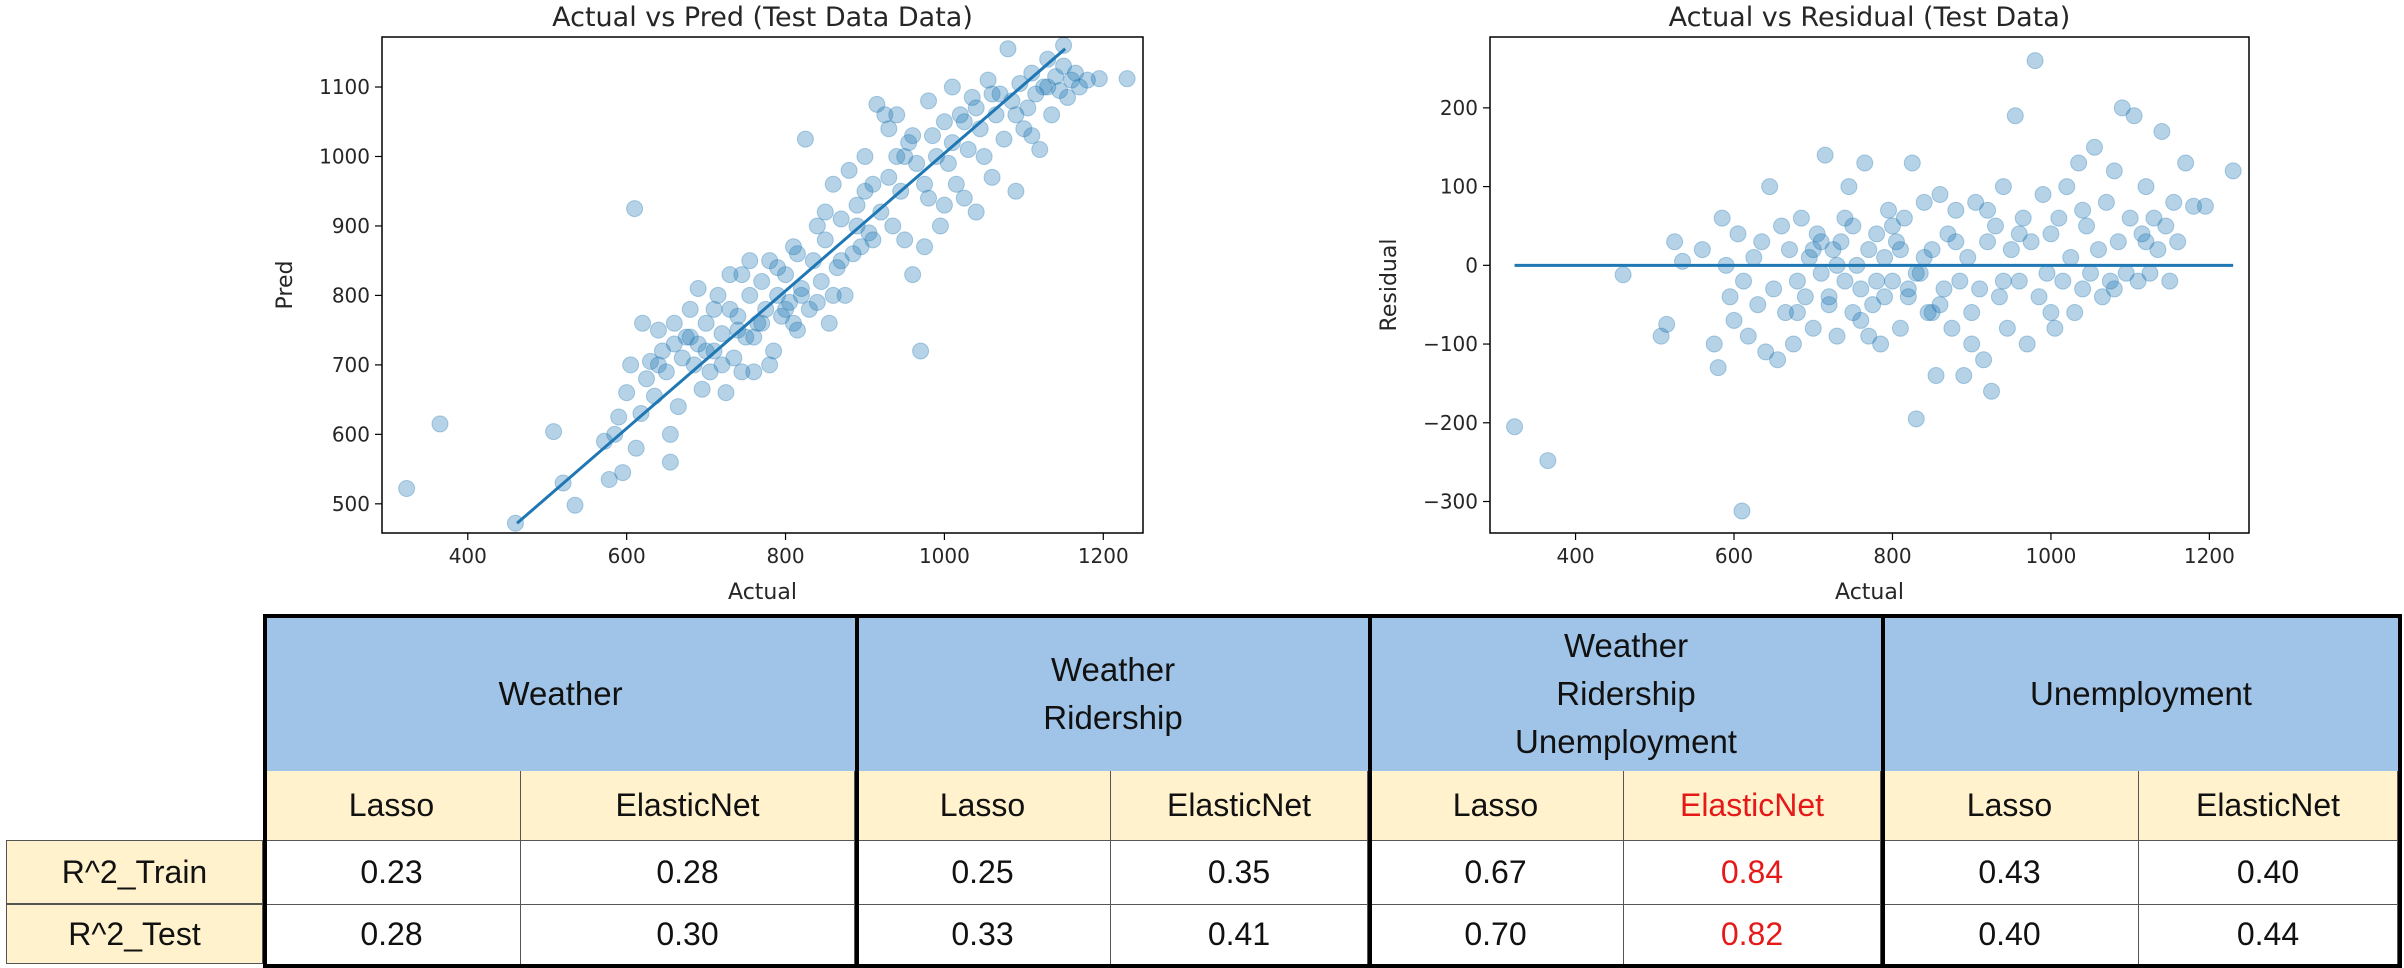 This screenshot has width=2404, height=968. I want to click on y-tick-label: 1000, so click(344, 156).